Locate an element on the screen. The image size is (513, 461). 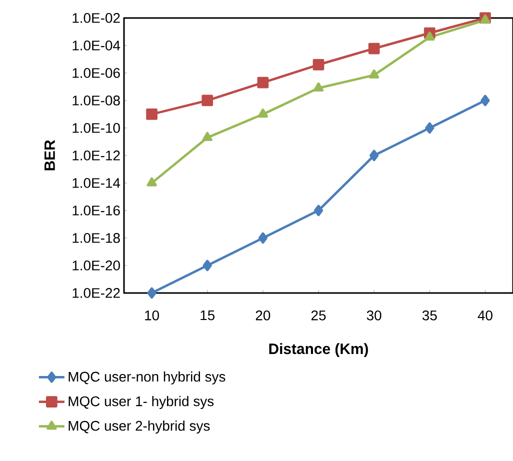
x-tick-label: 20 is located at coordinates (263, 315).